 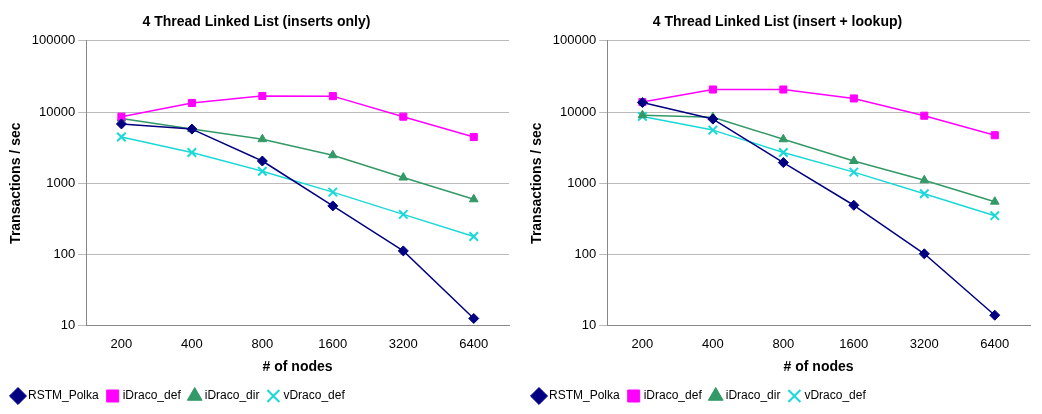 What do you see at coordinates (777, 21) in the screenshot?
I see `chart-title: 4 Thread Linked List (insert + lookup)` at bounding box center [777, 21].